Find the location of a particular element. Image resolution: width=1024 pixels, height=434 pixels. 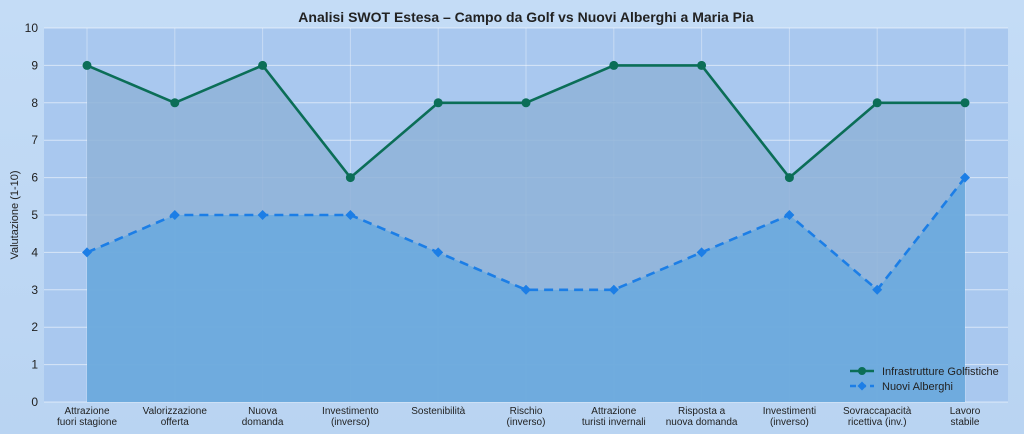

x-tick-label: Nuova domanda is located at coordinates (263, 417).